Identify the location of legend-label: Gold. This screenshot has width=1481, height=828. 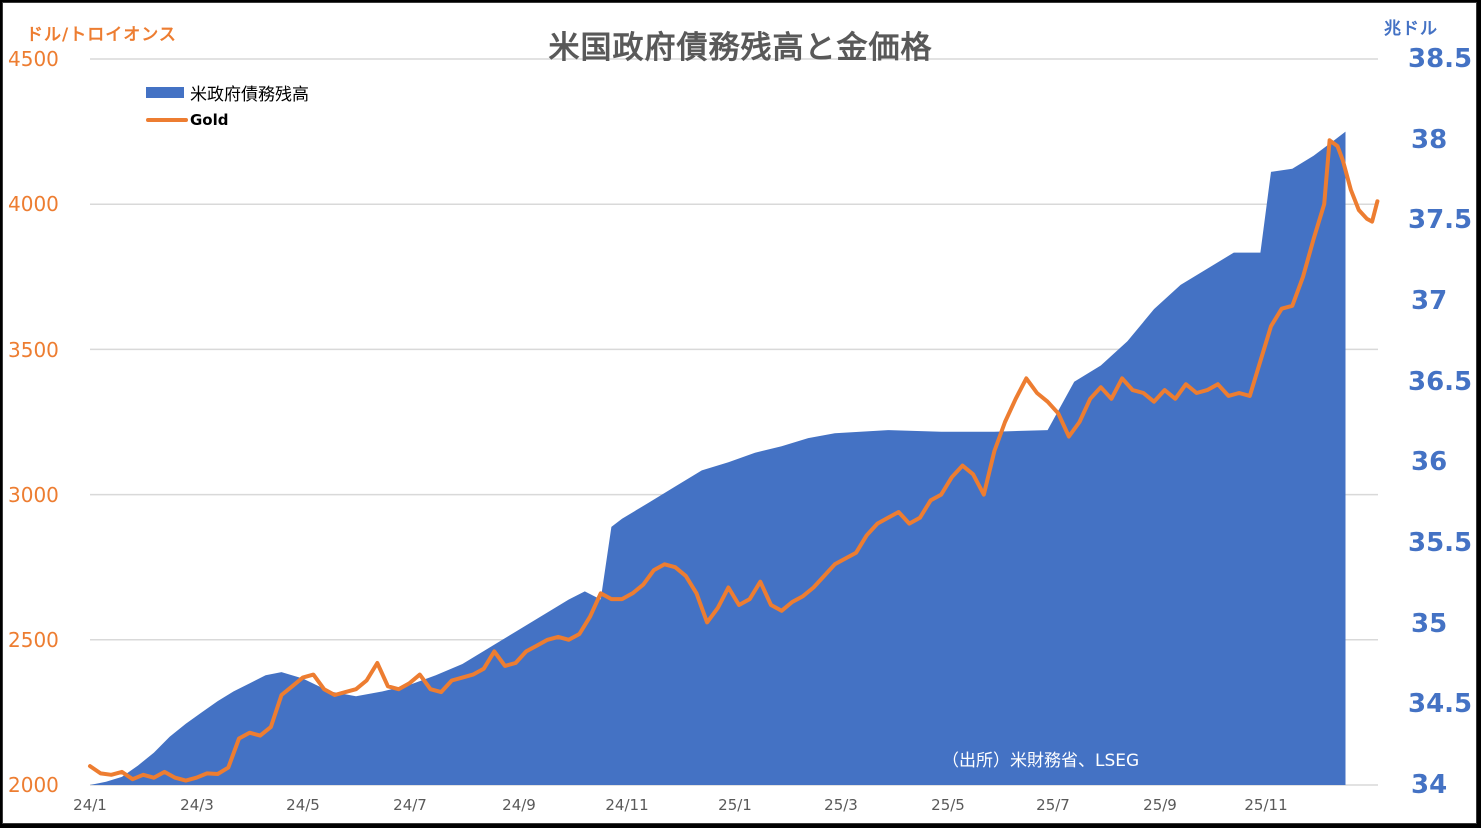
(209, 120).